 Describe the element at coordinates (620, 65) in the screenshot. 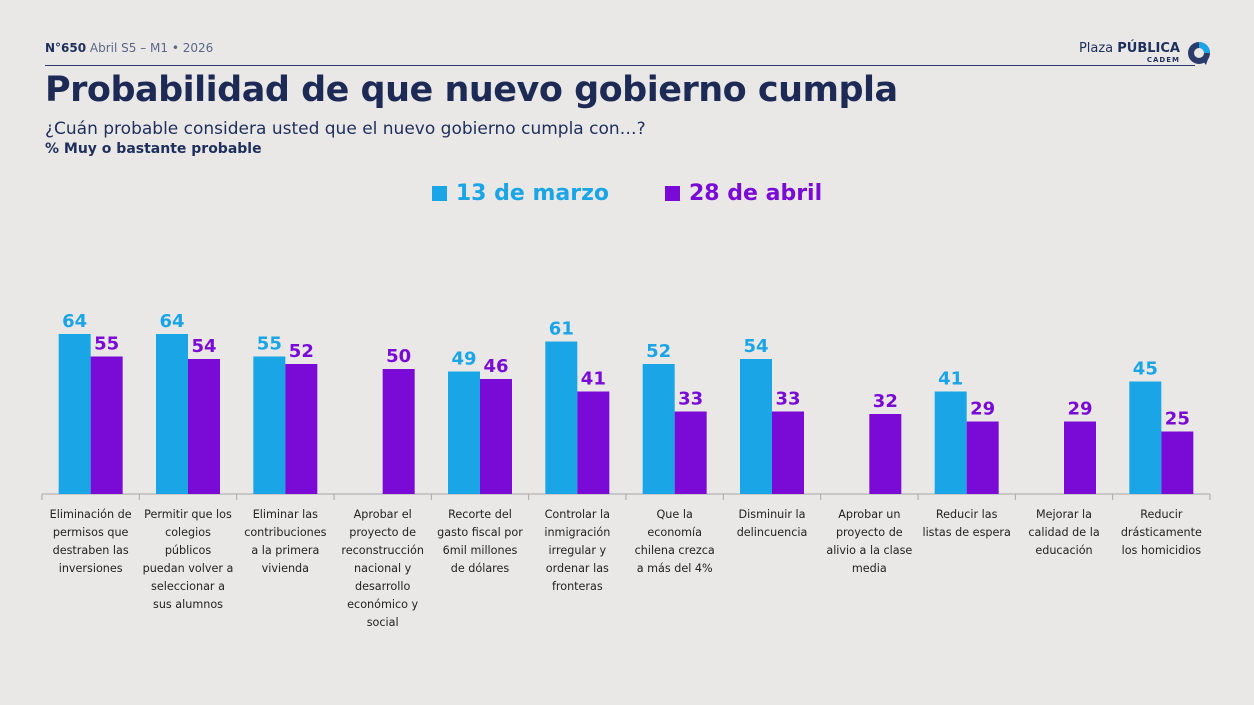

I see `header-divider` at that location.